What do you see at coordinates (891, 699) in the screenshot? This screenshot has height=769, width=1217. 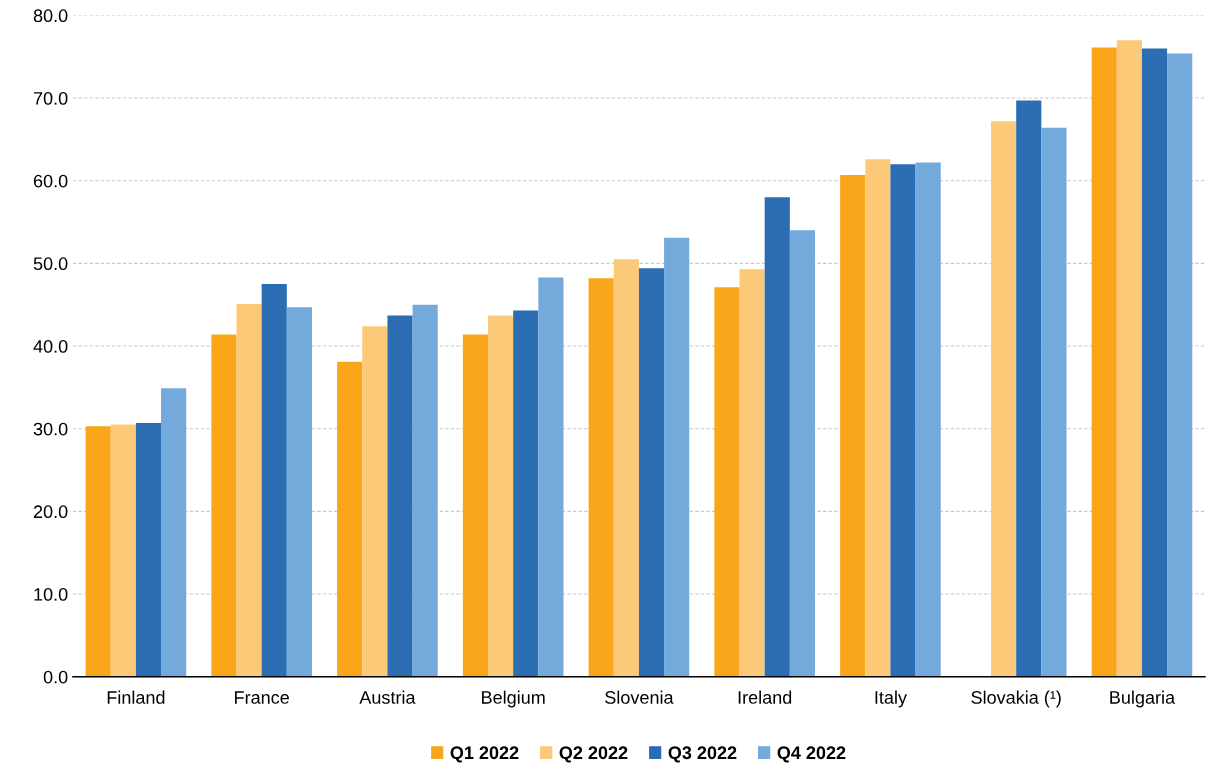 I see `x-tick-label: Italy` at bounding box center [891, 699].